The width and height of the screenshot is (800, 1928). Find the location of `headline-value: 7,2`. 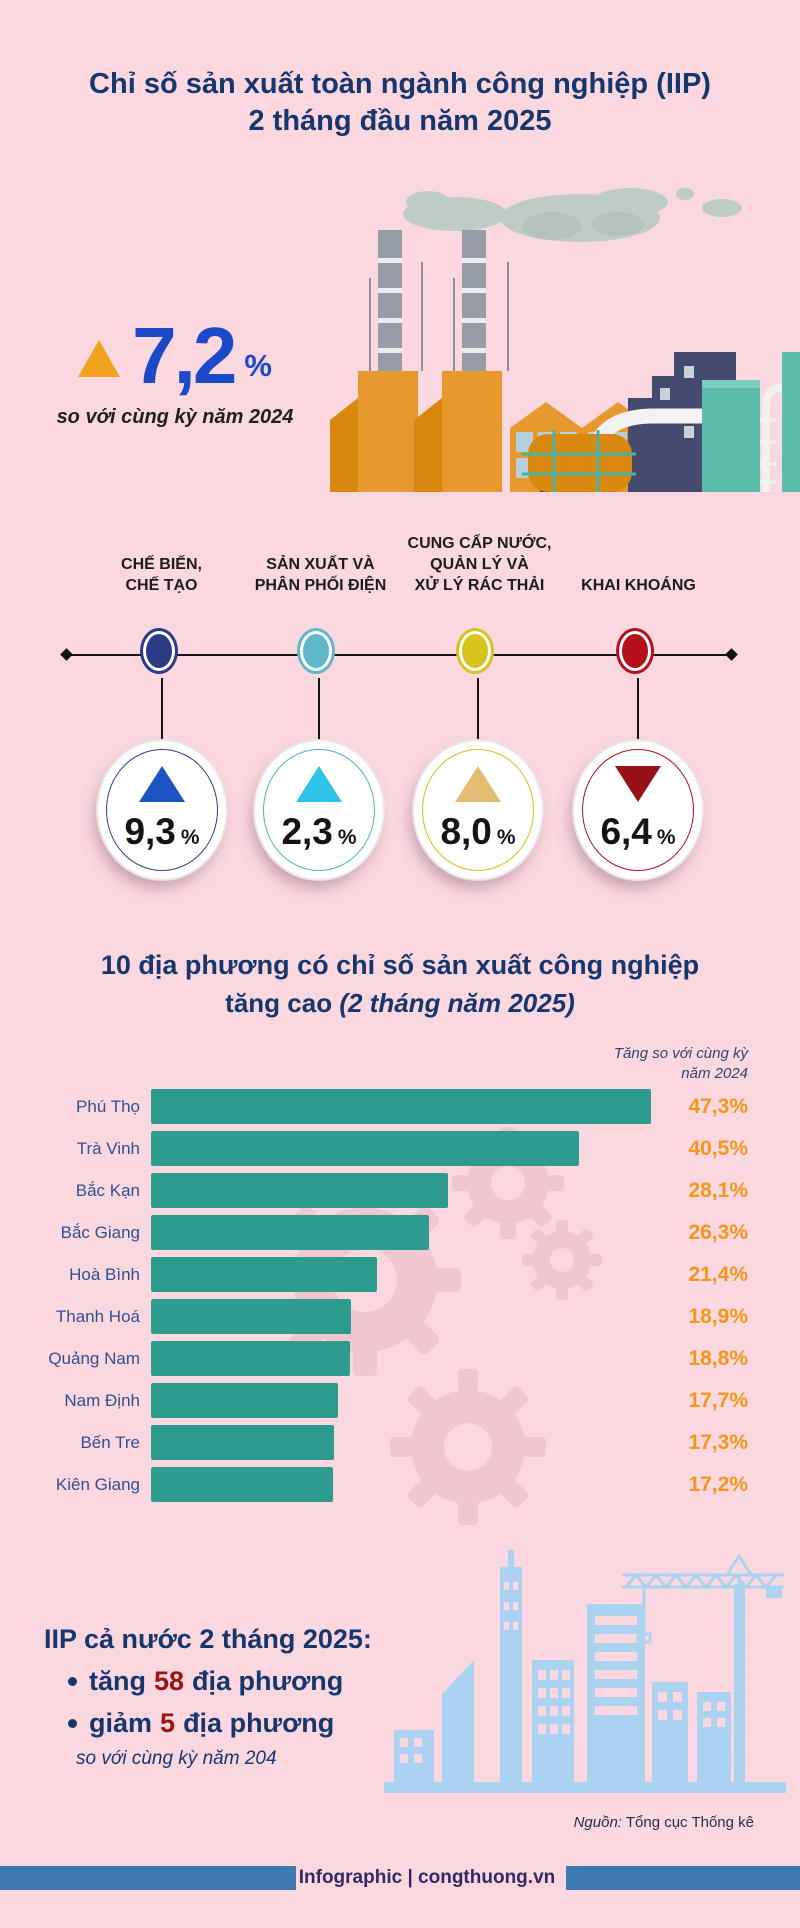

headline-value: 7,2 is located at coordinates (184, 355).